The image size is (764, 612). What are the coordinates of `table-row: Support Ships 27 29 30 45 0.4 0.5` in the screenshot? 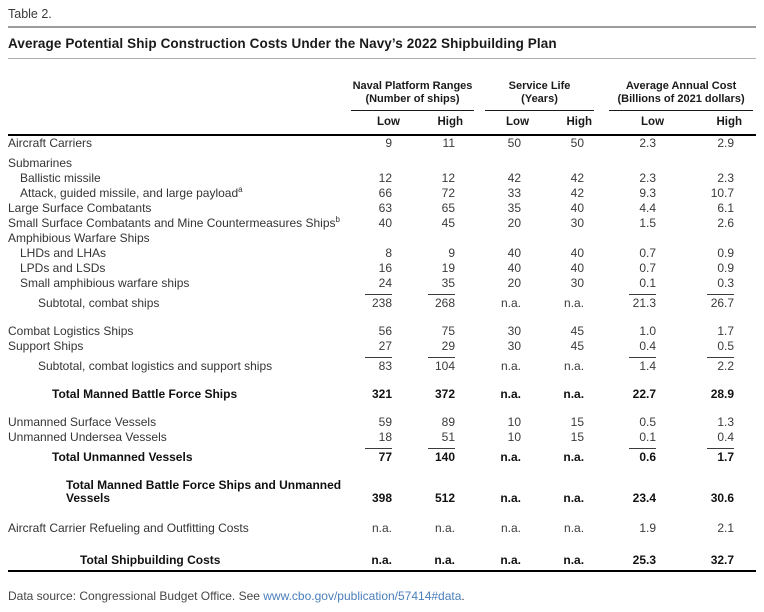 It's located at (382, 346).